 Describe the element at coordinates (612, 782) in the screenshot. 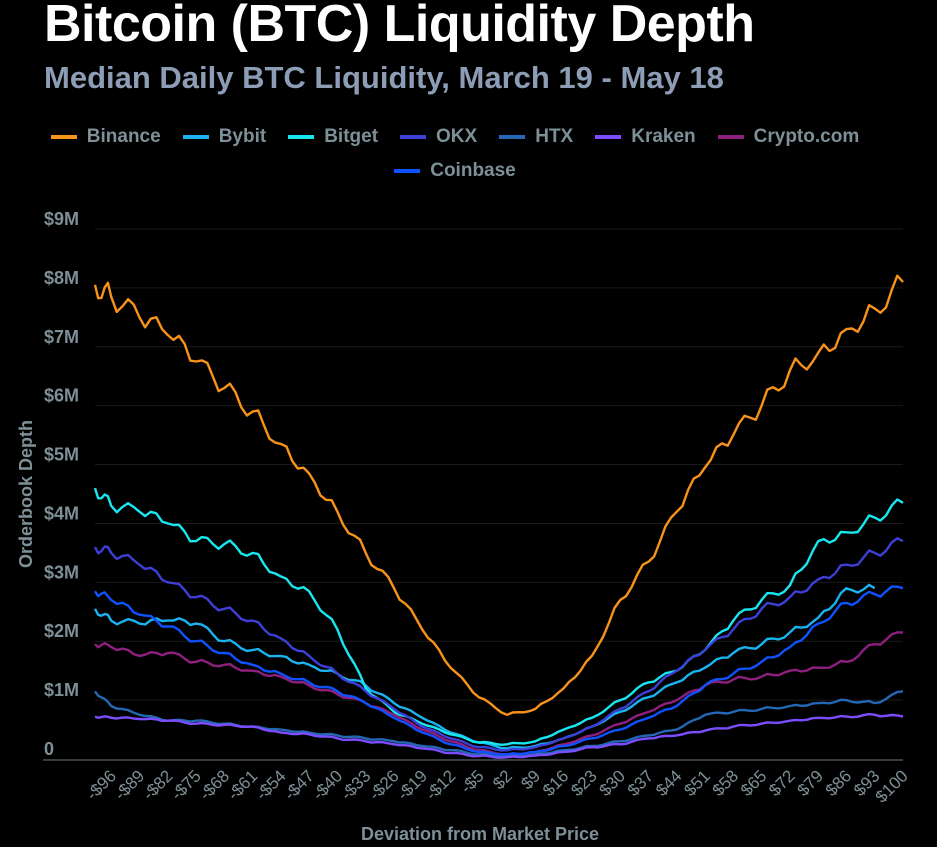

I see `x-tick-label: $30` at that location.